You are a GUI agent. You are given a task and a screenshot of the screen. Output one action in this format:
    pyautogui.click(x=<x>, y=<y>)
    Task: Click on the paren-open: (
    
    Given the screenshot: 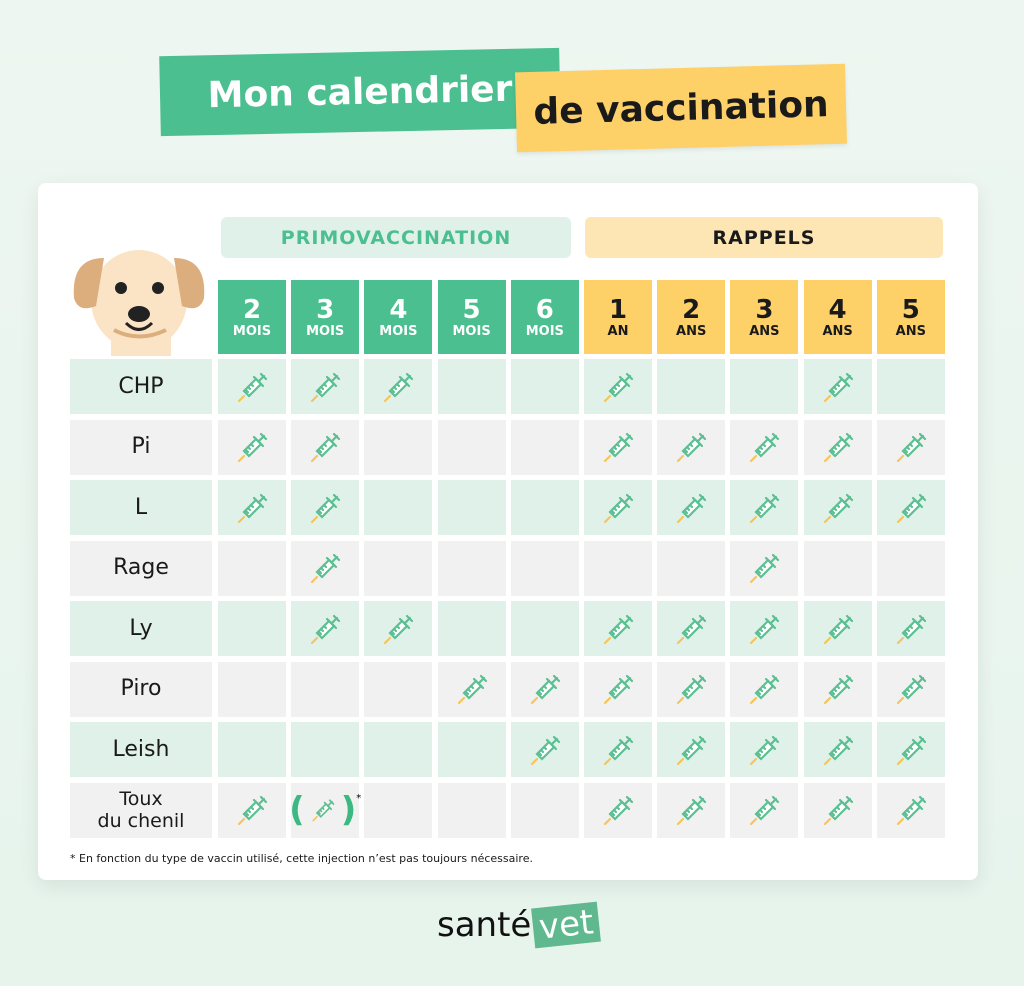 What is the action you would take?
    pyautogui.click(x=297, y=810)
    